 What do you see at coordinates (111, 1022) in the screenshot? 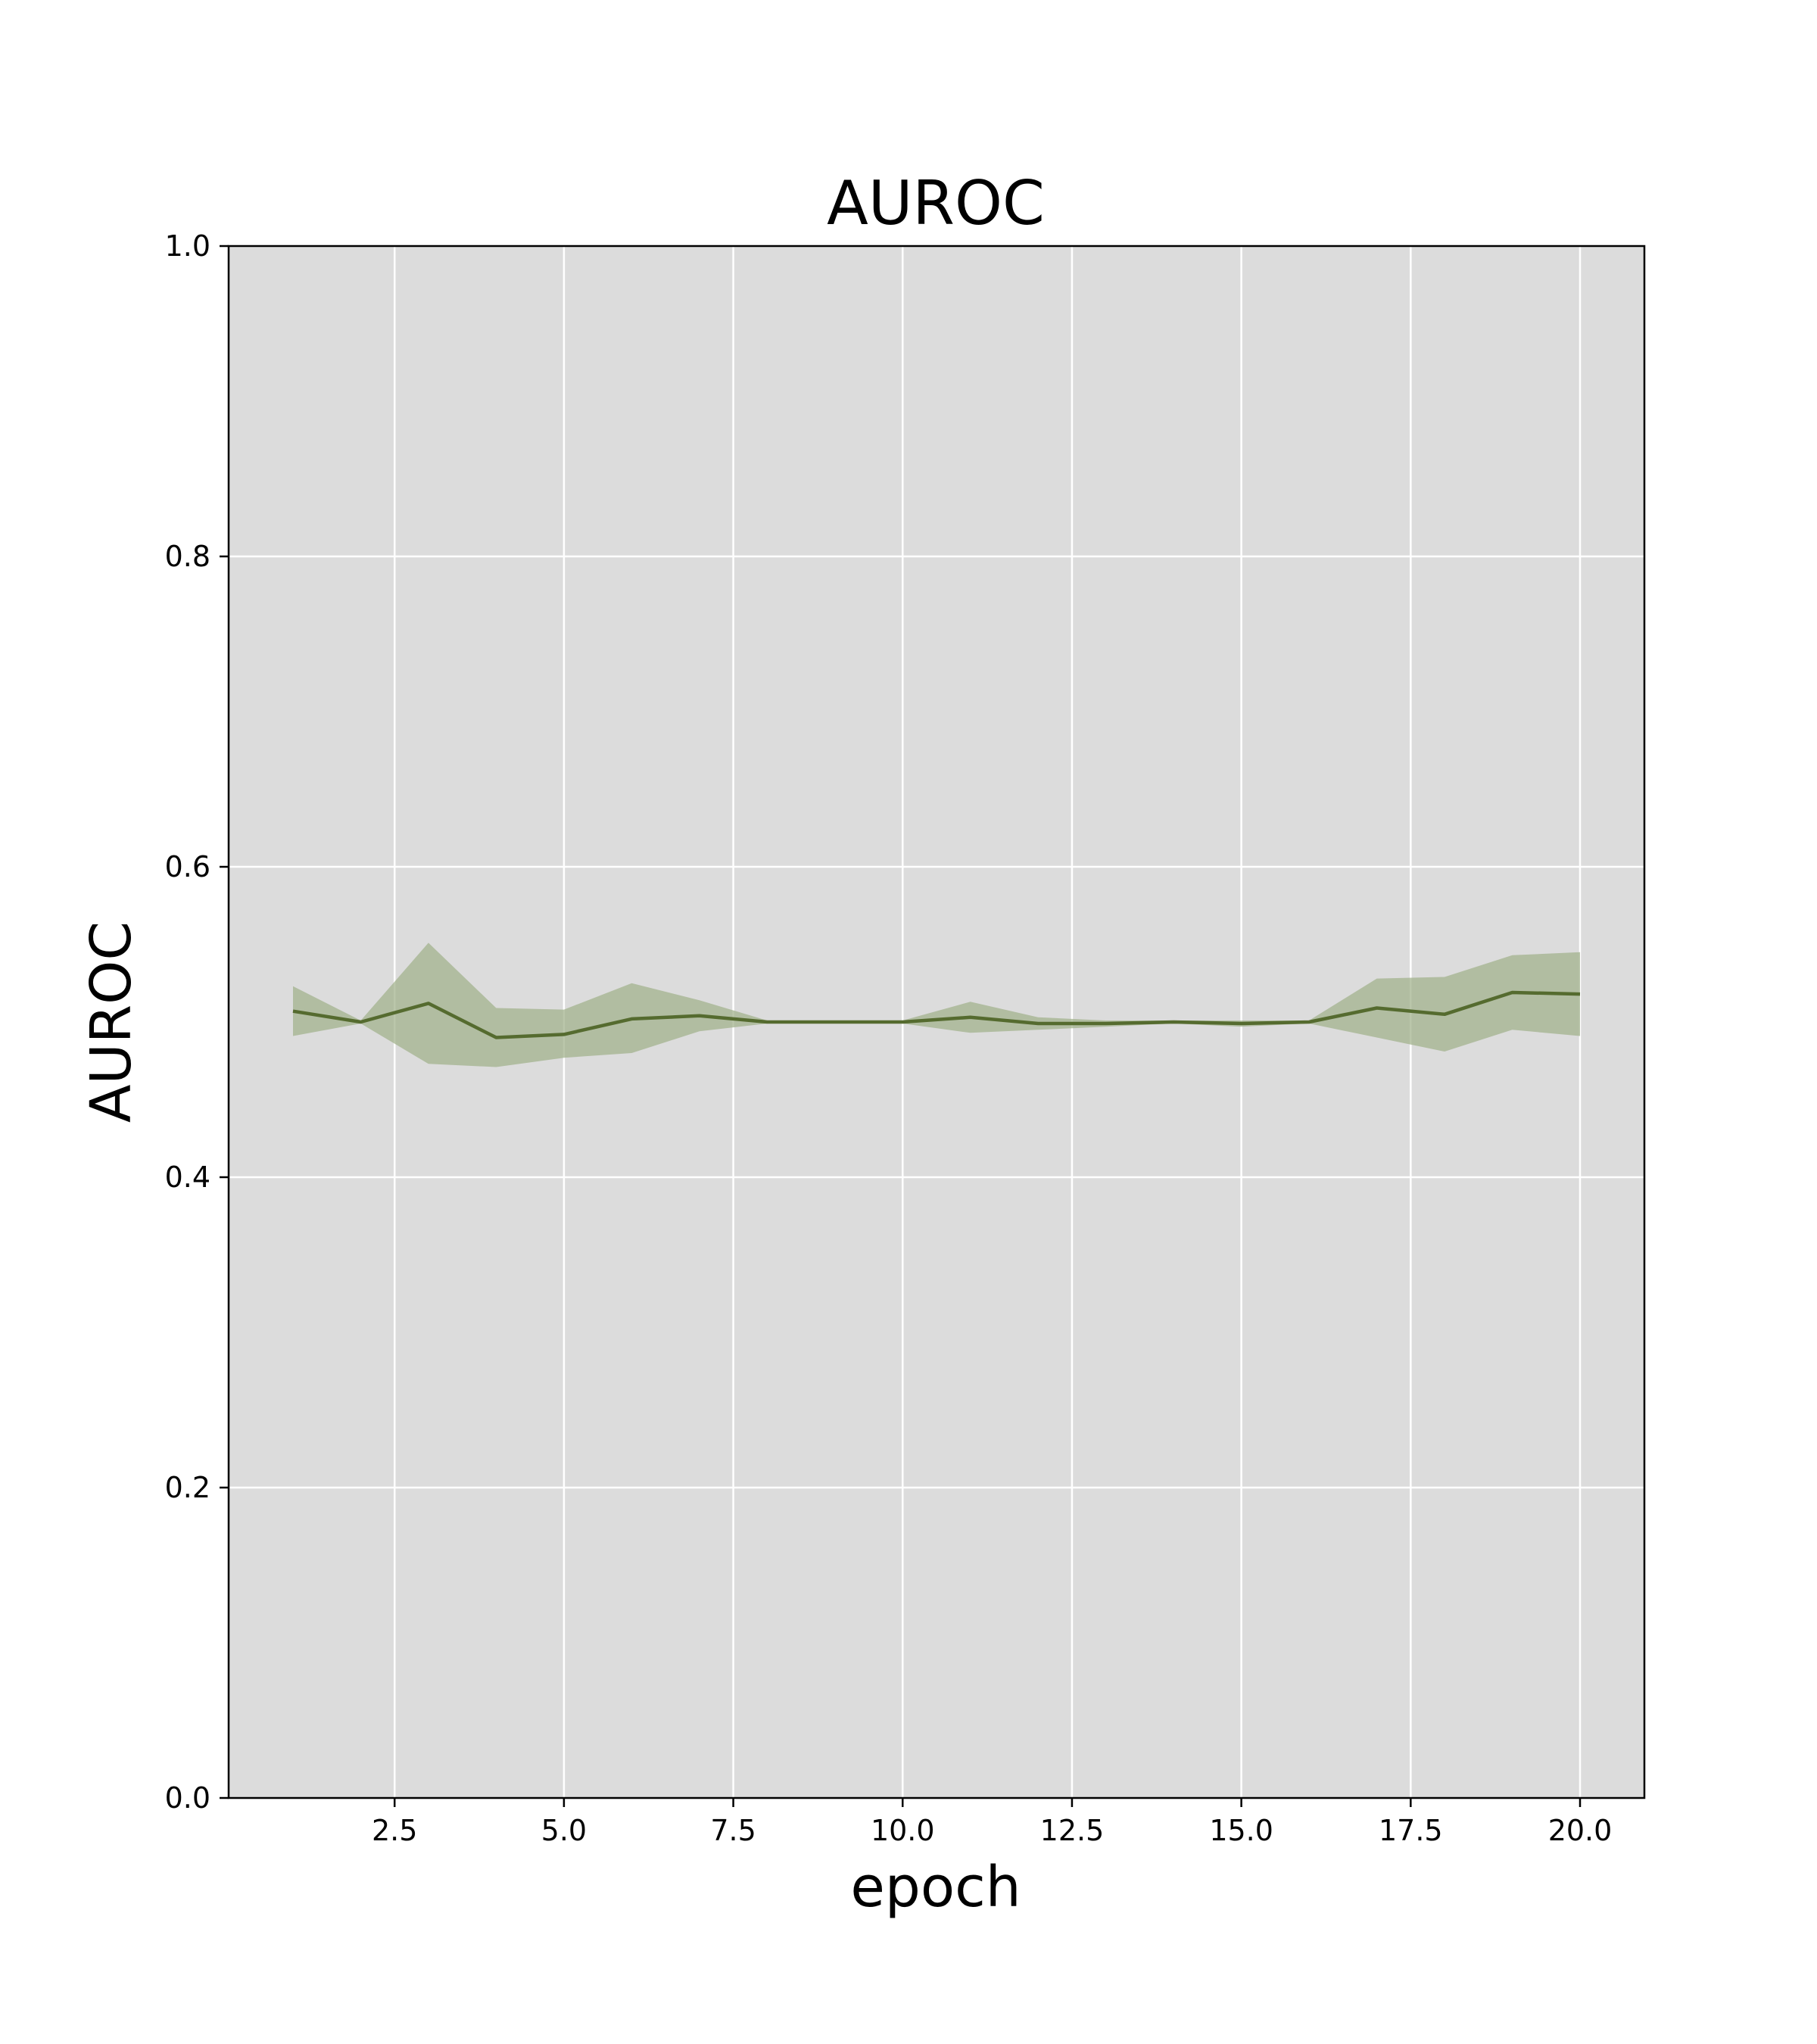
I see `y-axis-label: AUROC` at bounding box center [111, 1022].